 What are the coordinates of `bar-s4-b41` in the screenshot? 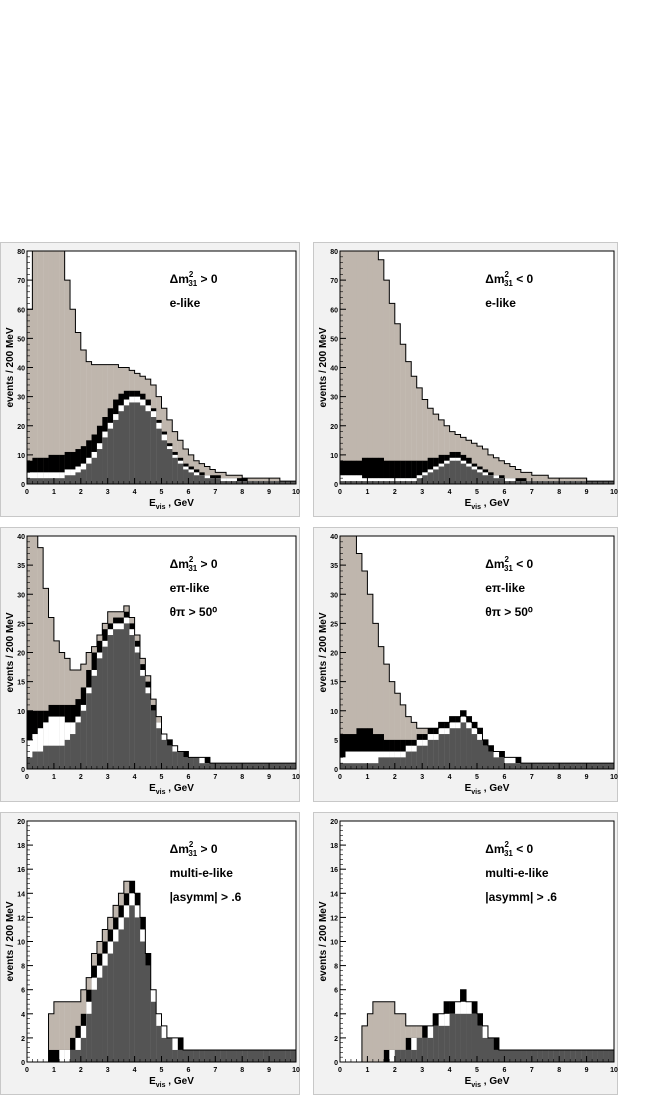 It's located at (562, 766).